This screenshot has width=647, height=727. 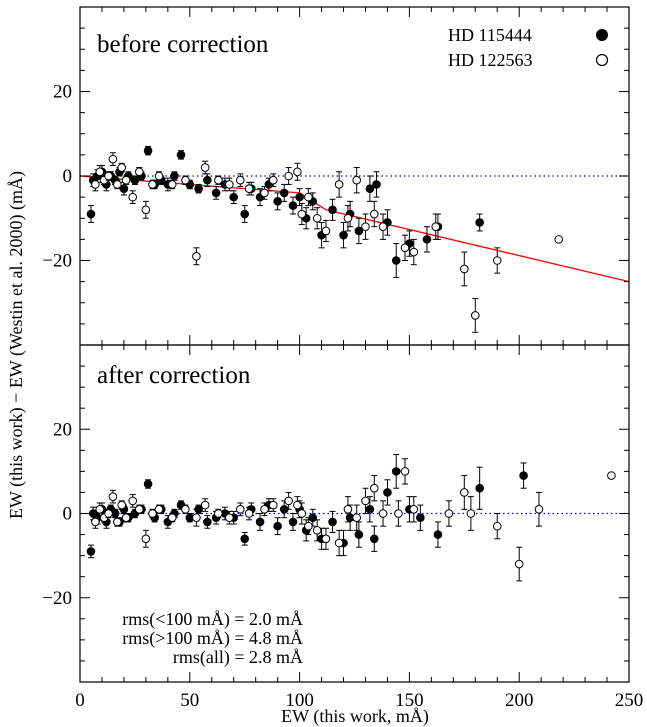 What do you see at coordinates (80, 700) in the screenshot?
I see `x-tick-label: 0` at bounding box center [80, 700].